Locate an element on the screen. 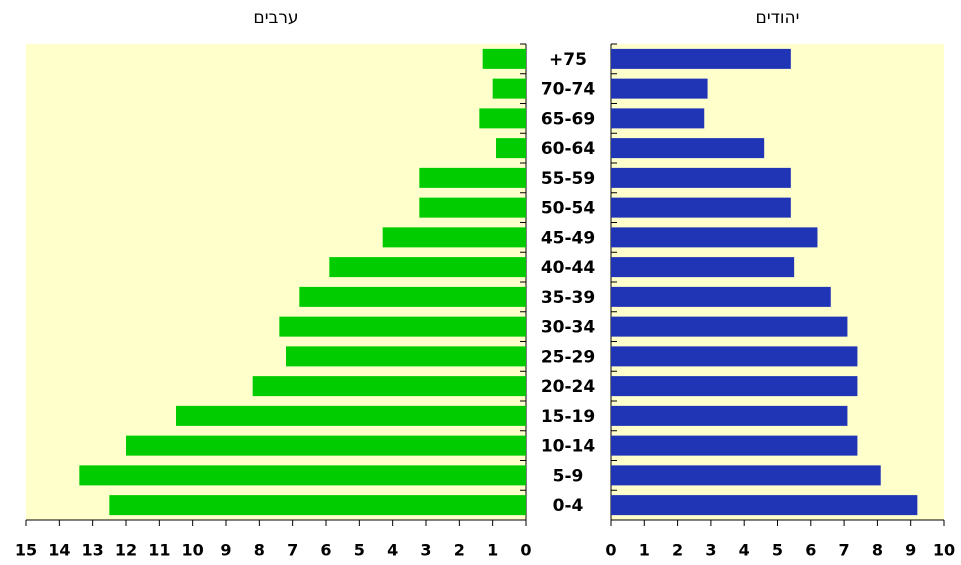 This screenshot has height=565, width=961. category-label: 45-49 is located at coordinates (568, 238).